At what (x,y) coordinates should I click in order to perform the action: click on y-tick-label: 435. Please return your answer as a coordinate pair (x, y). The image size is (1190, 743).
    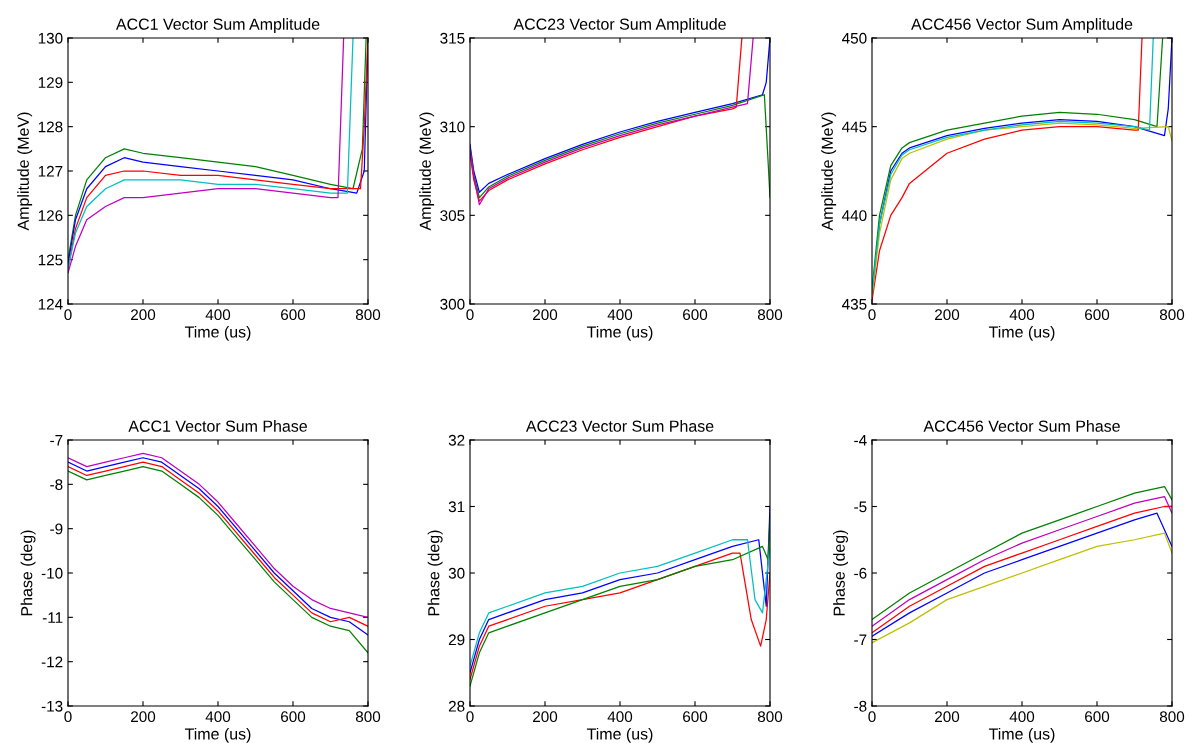
    Looking at the image, I should click on (854, 304).